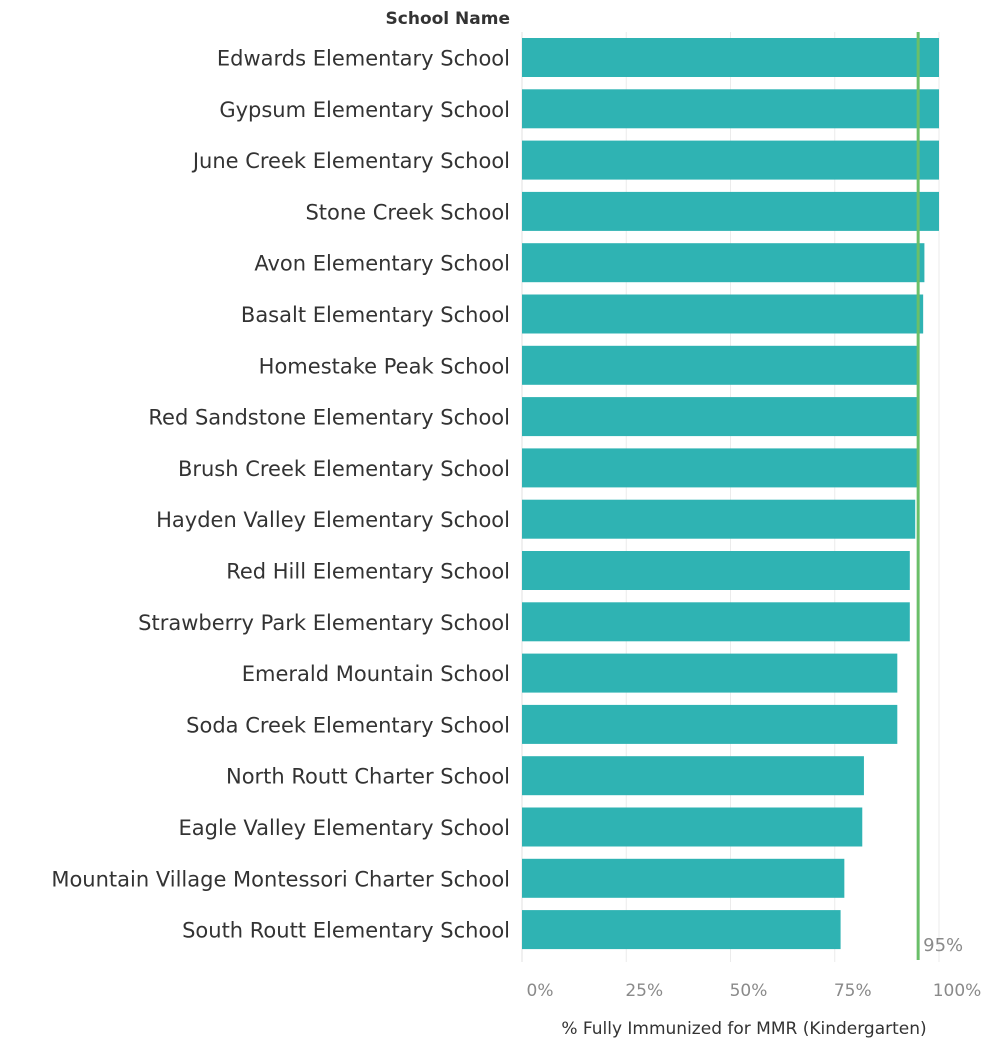 The width and height of the screenshot is (987, 1042). I want to click on category-label: Hayden Valley Elementary School, so click(333, 520).